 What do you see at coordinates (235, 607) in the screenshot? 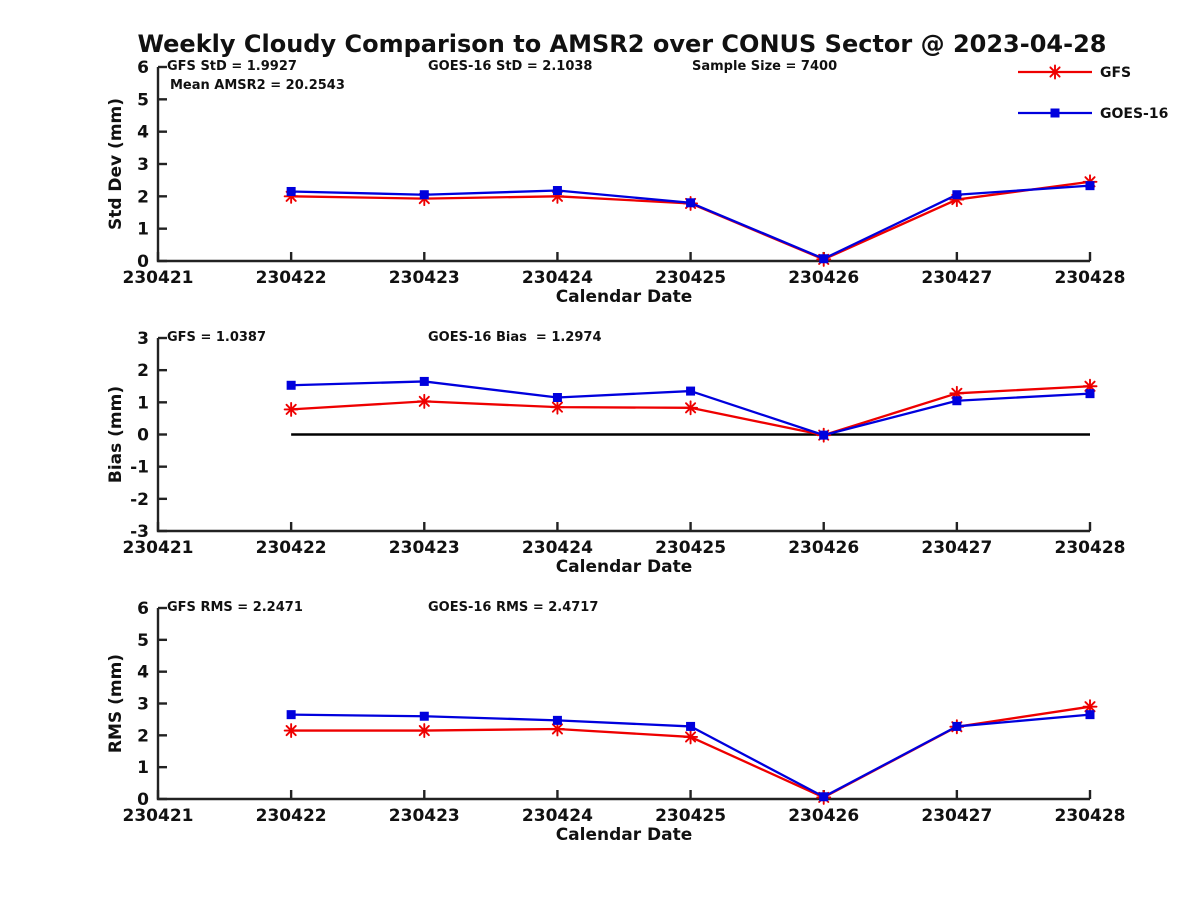
I see `annotation: GFS RMS = 2.2471` at bounding box center [235, 607].